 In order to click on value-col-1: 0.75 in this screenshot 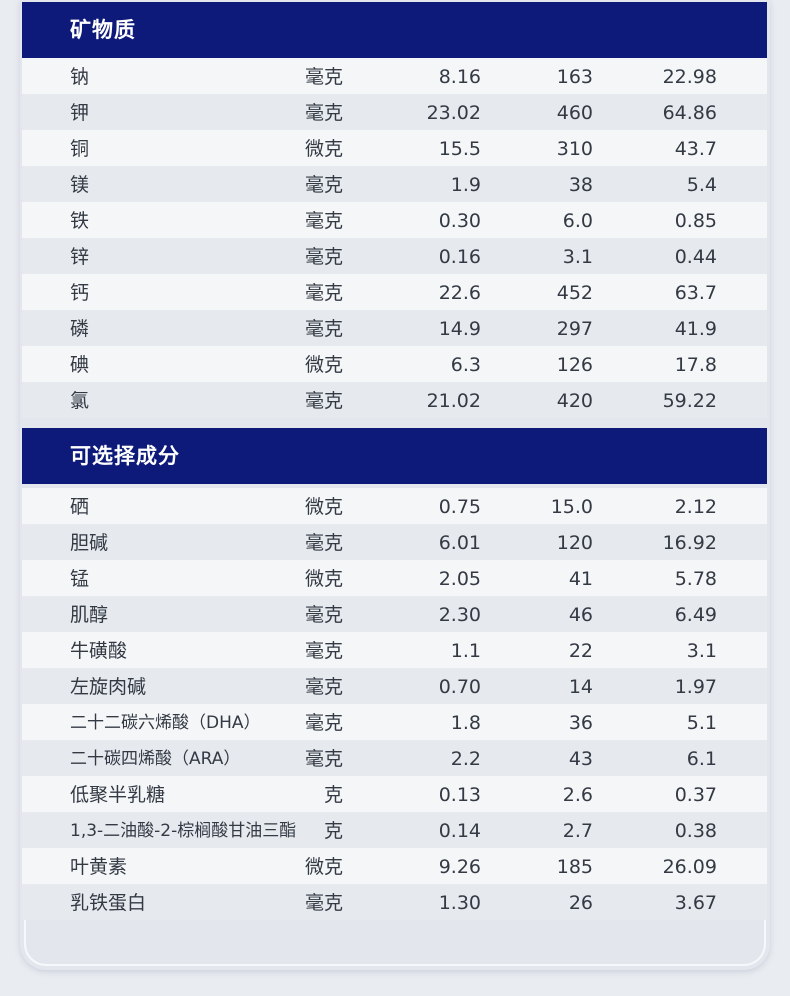, I will do `click(459, 507)`.